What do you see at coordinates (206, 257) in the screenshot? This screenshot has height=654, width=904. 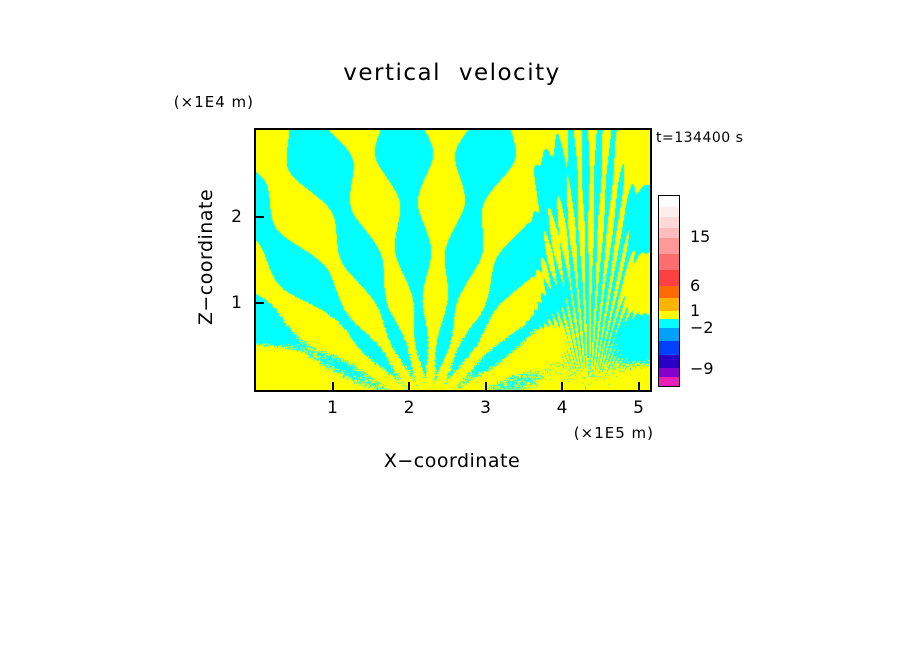 I see `y-axis-title: Z−coordinate` at bounding box center [206, 257].